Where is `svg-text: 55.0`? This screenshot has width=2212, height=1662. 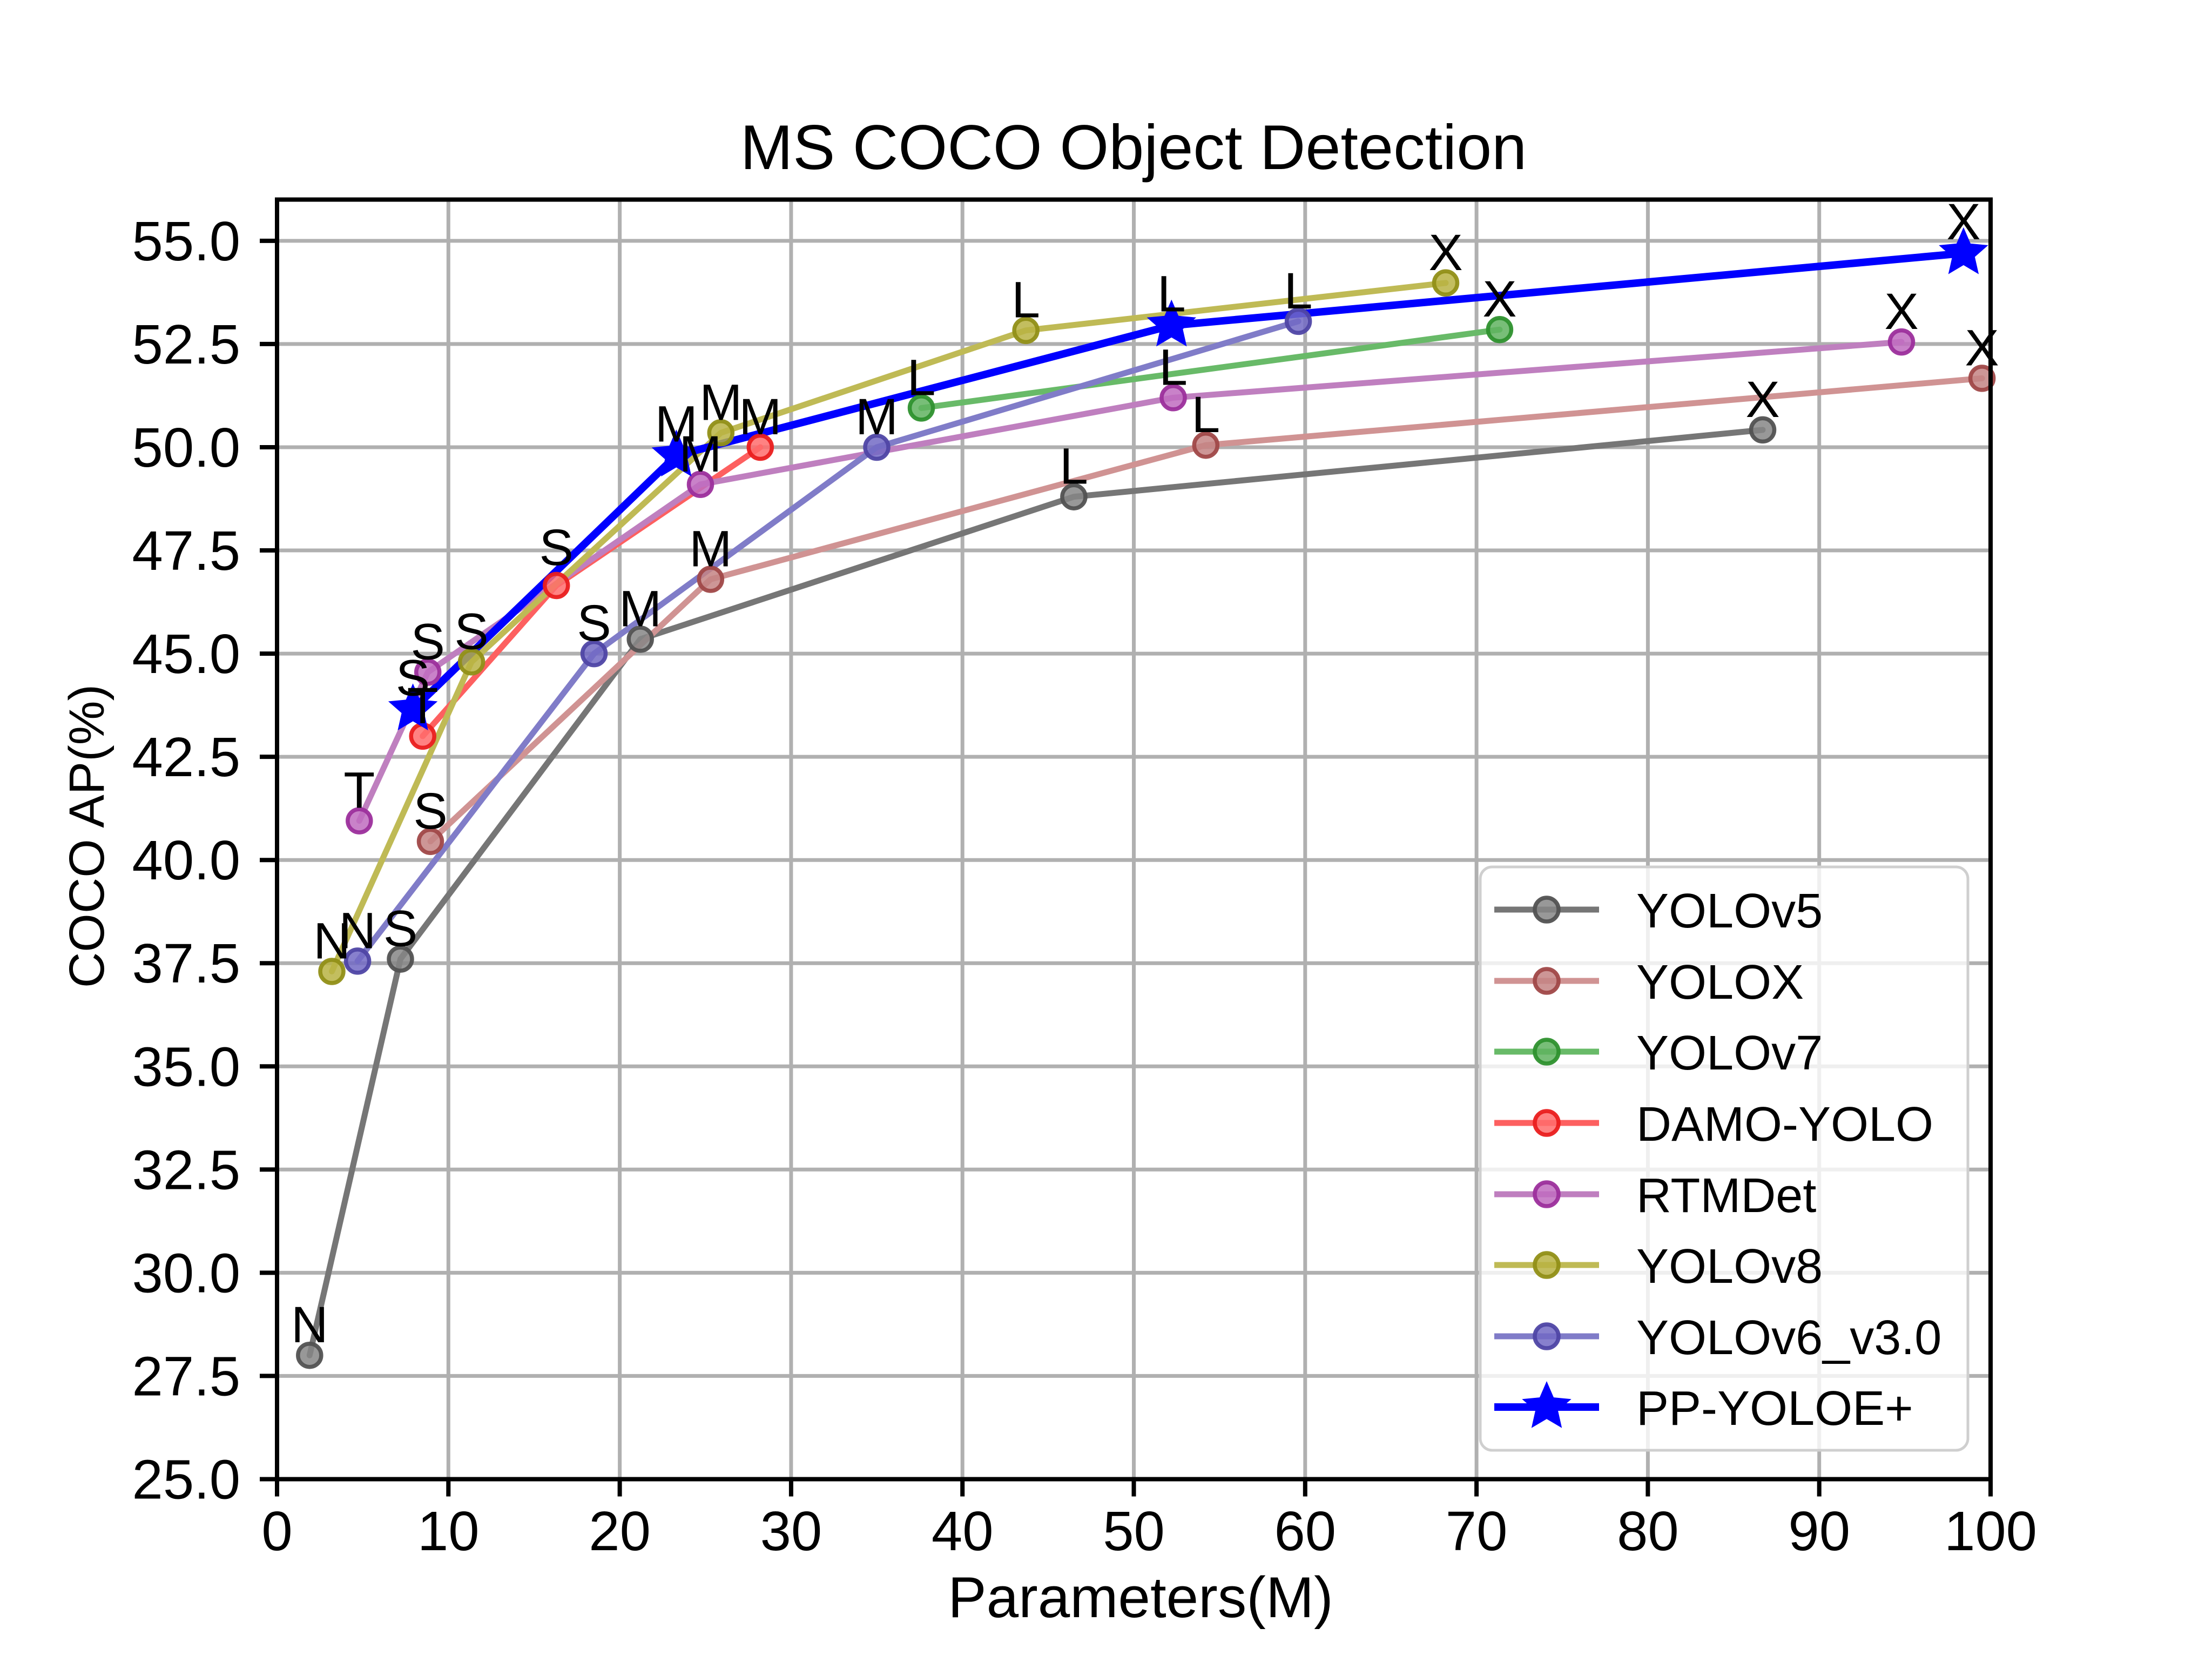
svg-text: 55.0 is located at coordinates (186, 241).